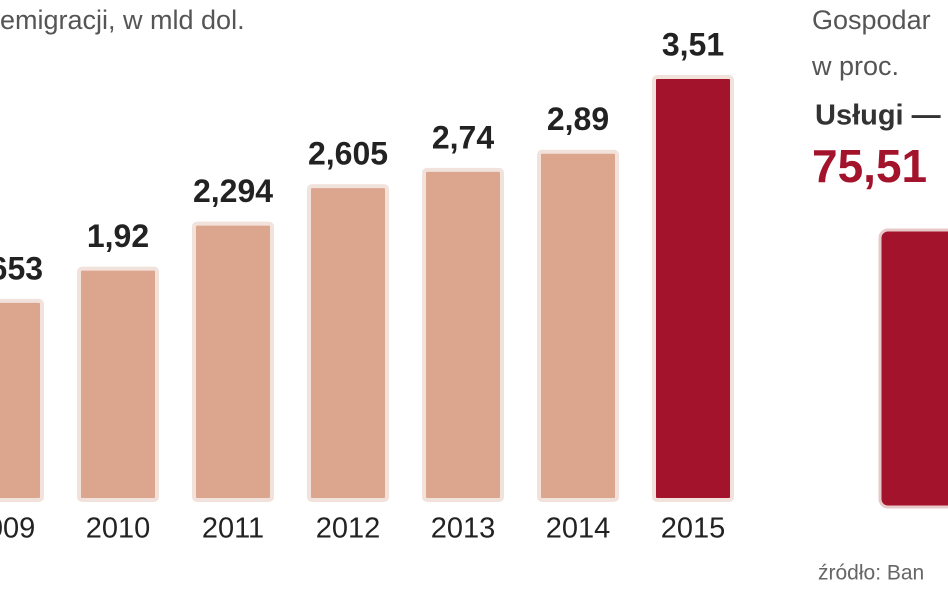 The image size is (948, 593). Describe the element at coordinates (118, 236) in the screenshot. I see `value-label: 1,92` at that location.